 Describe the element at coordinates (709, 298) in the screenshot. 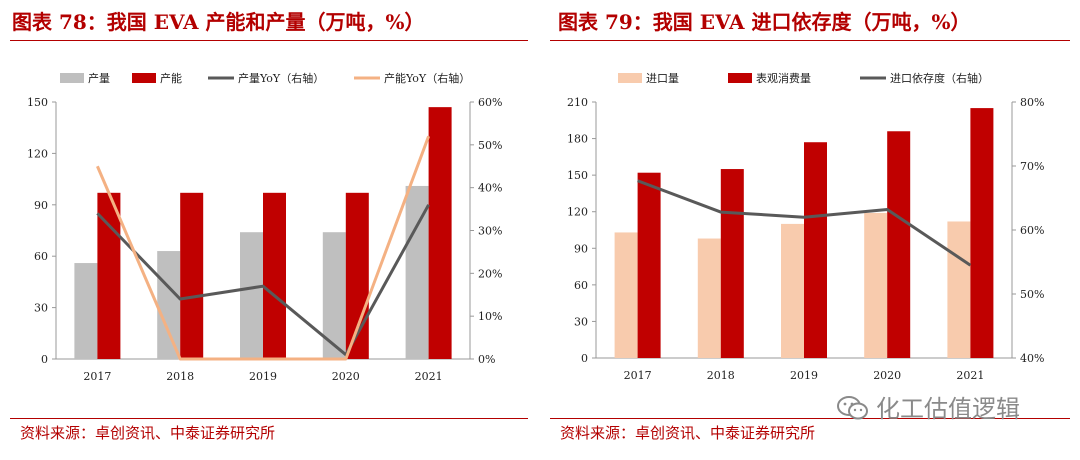

I see `bar-进口量-2018` at that location.